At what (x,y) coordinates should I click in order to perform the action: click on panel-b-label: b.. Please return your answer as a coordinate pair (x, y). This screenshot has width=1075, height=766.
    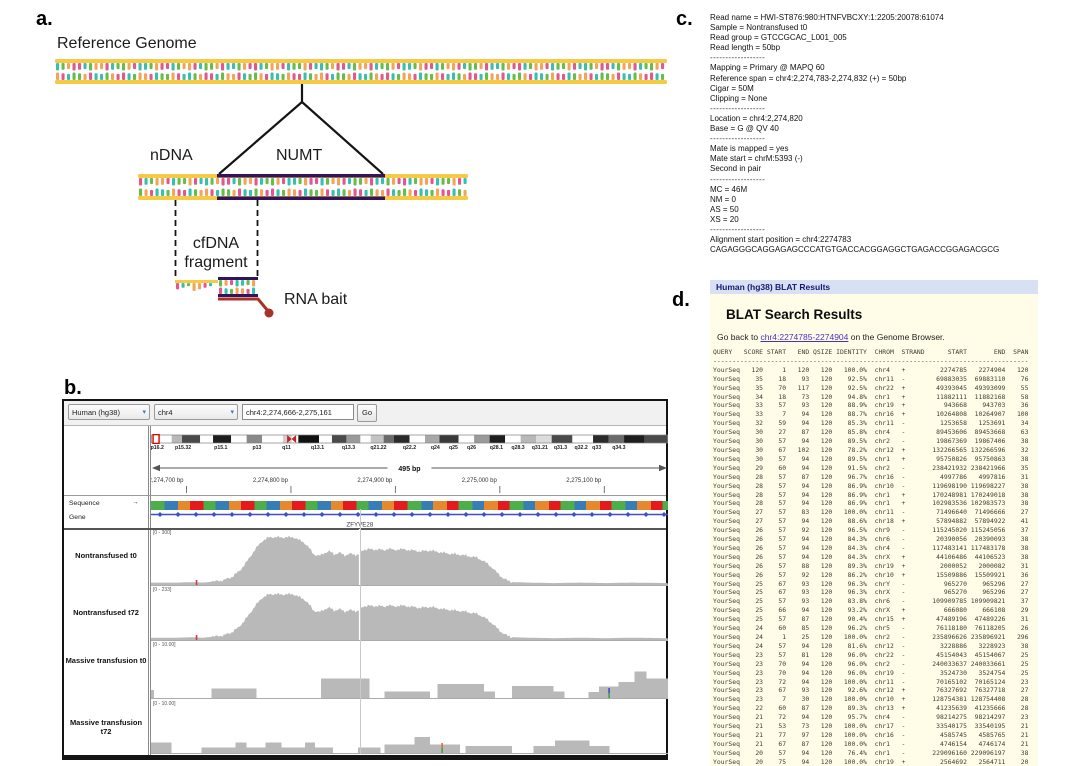
    Looking at the image, I should click on (73, 388).